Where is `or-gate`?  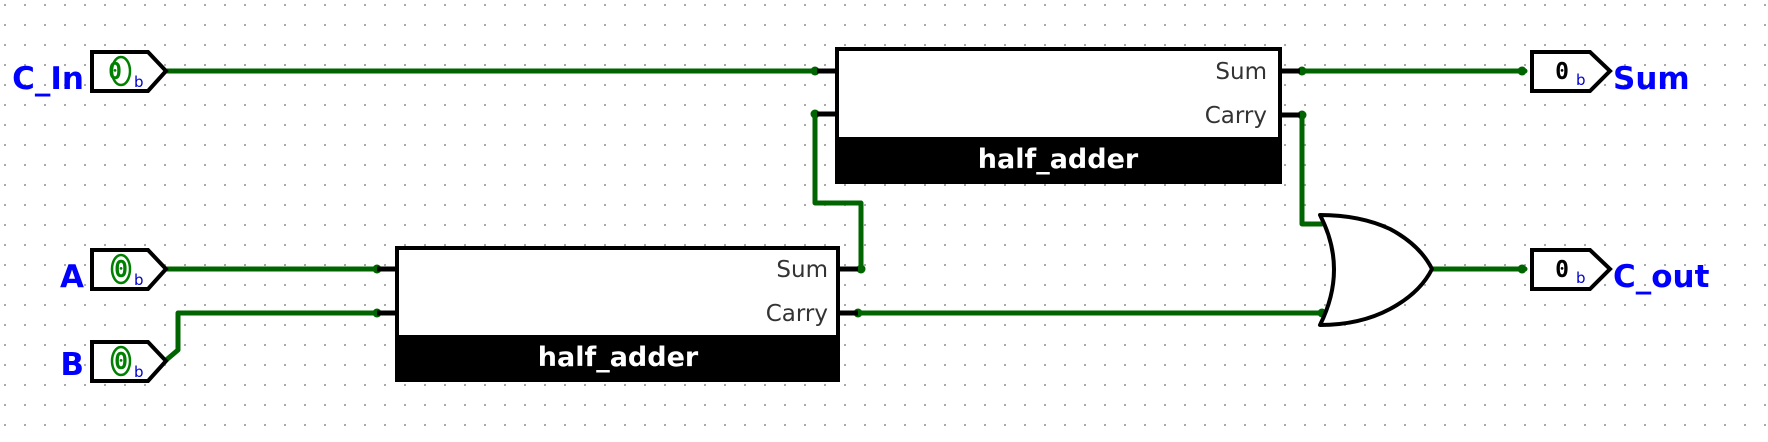 or-gate is located at coordinates (1376, 270).